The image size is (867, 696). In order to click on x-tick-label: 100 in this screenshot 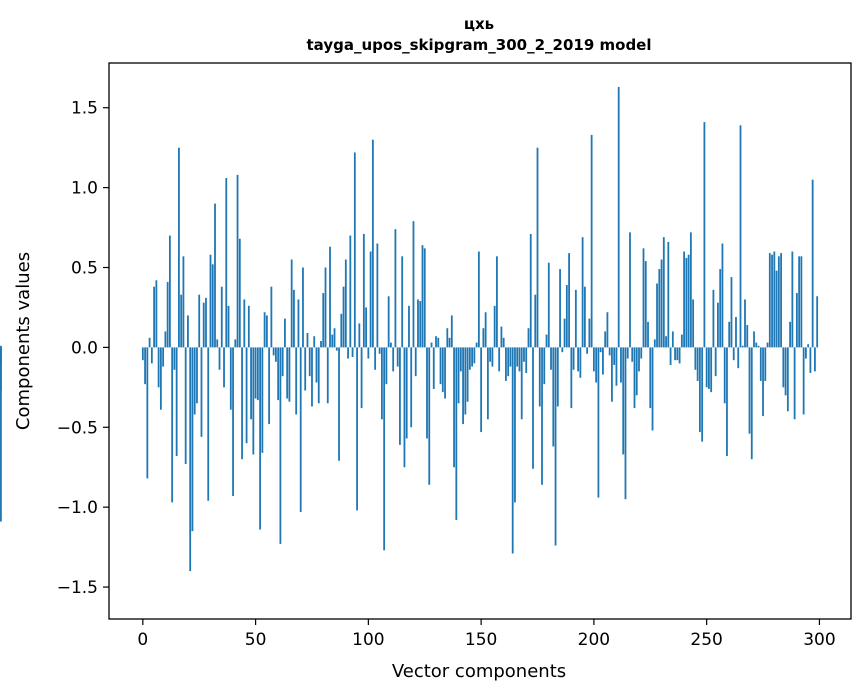, I will do `click(368, 640)`.